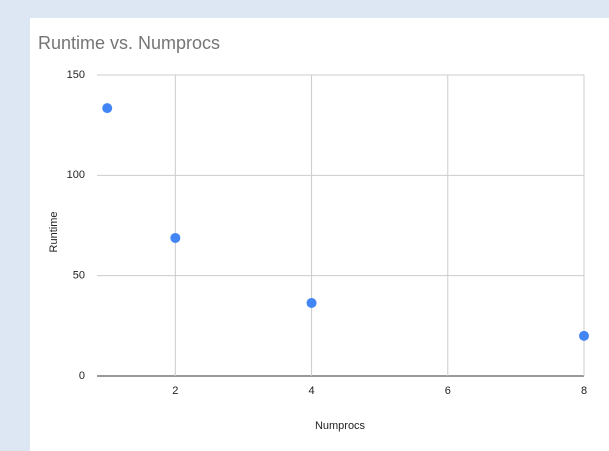 The image size is (609, 451). What do you see at coordinates (54, 232) in the screenshot?
I see `y-axis-label: Runtime` at bounding box center [54, 232].